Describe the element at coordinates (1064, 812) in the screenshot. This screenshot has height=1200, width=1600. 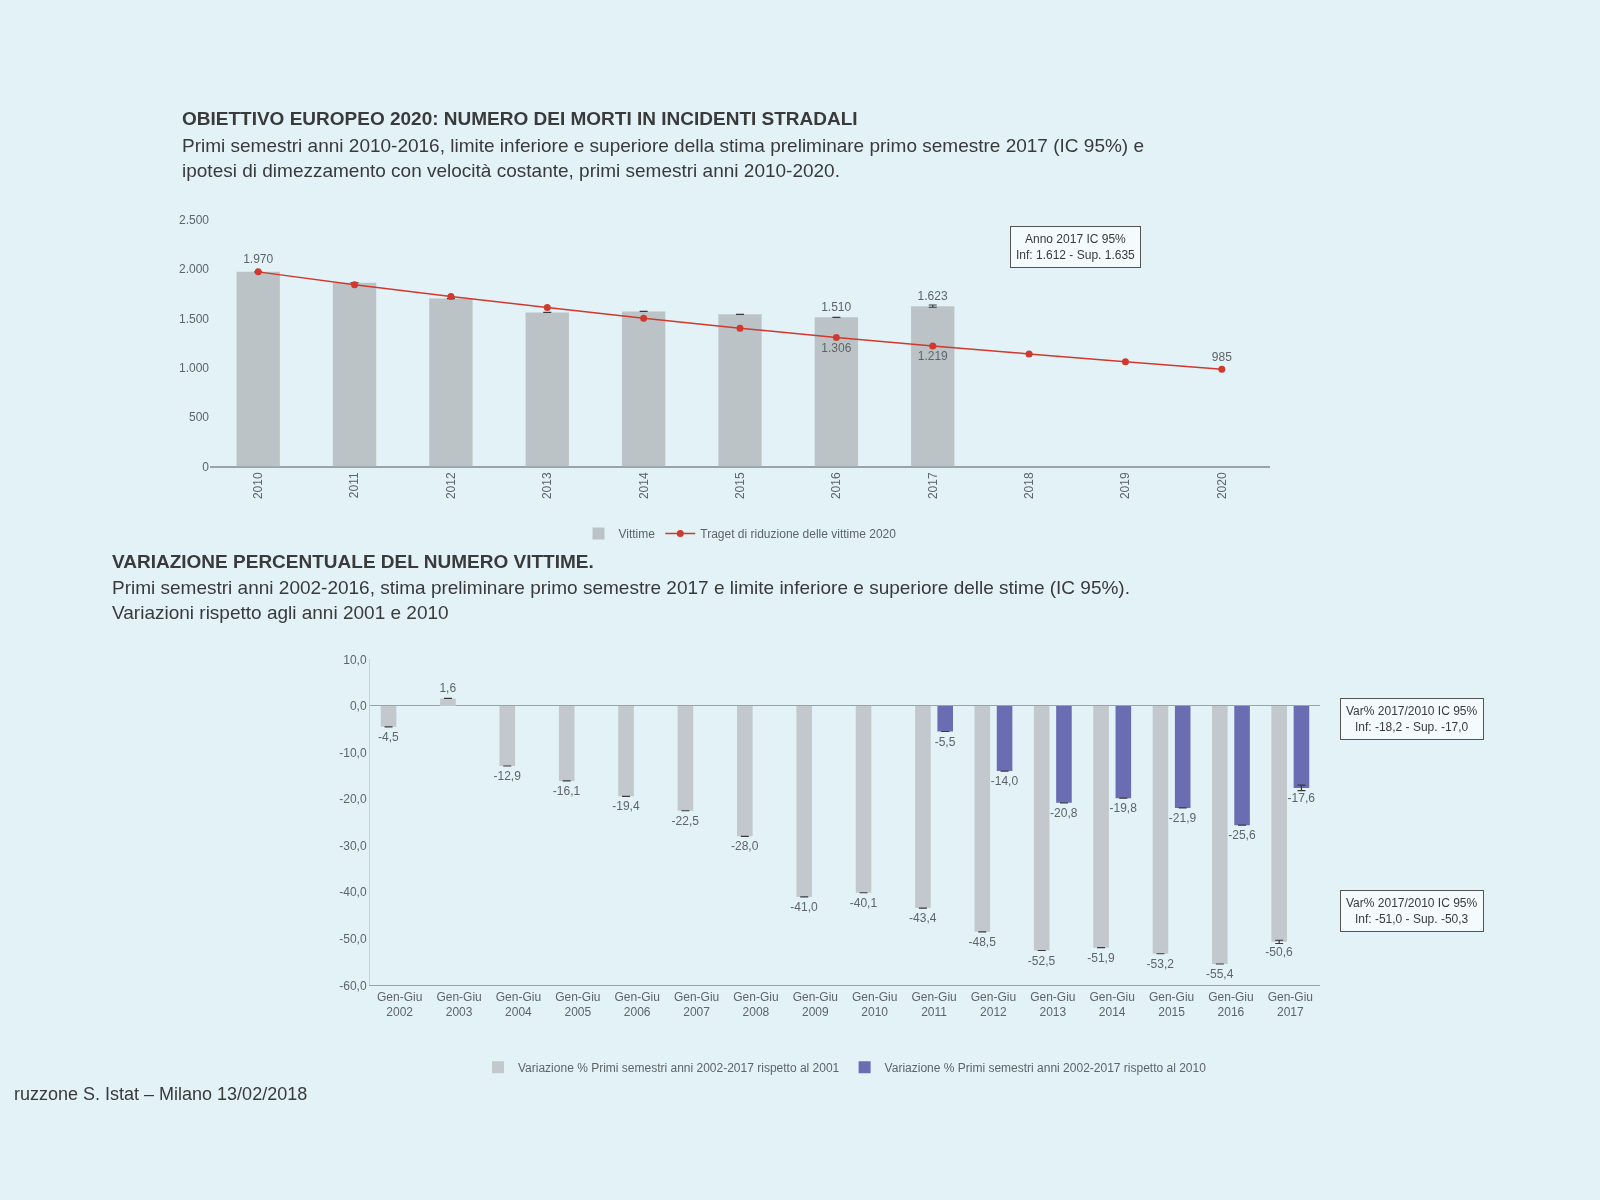
I see `data-label: -20,8` at that location.